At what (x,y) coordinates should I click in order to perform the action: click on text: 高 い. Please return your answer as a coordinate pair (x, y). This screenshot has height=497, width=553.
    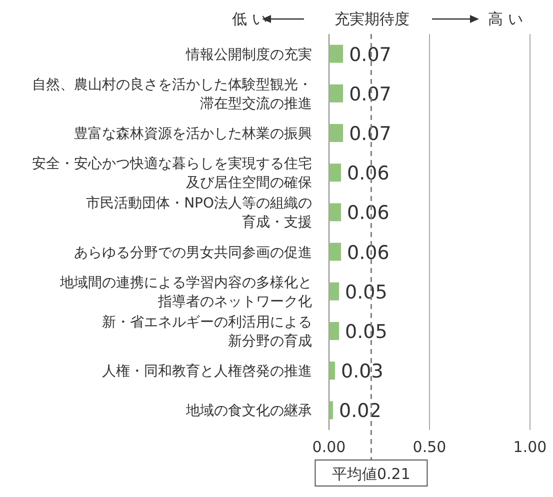
    Looking at the image, I should click on (505, 19).